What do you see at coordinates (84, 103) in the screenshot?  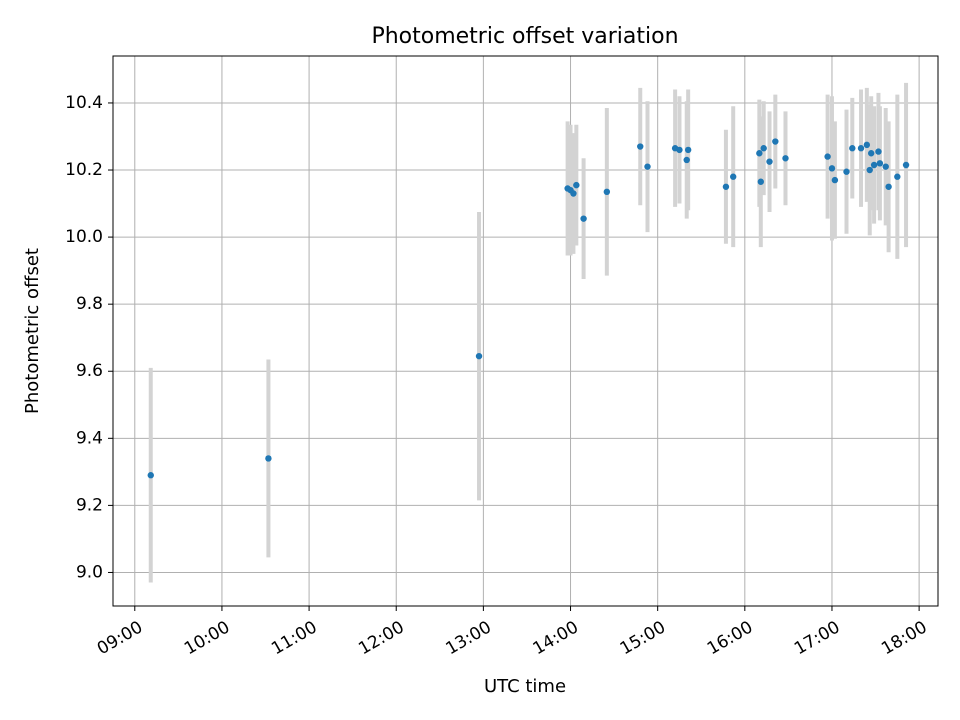 I see `y-tick-label: 10.4` at bounding box center [84, 103].